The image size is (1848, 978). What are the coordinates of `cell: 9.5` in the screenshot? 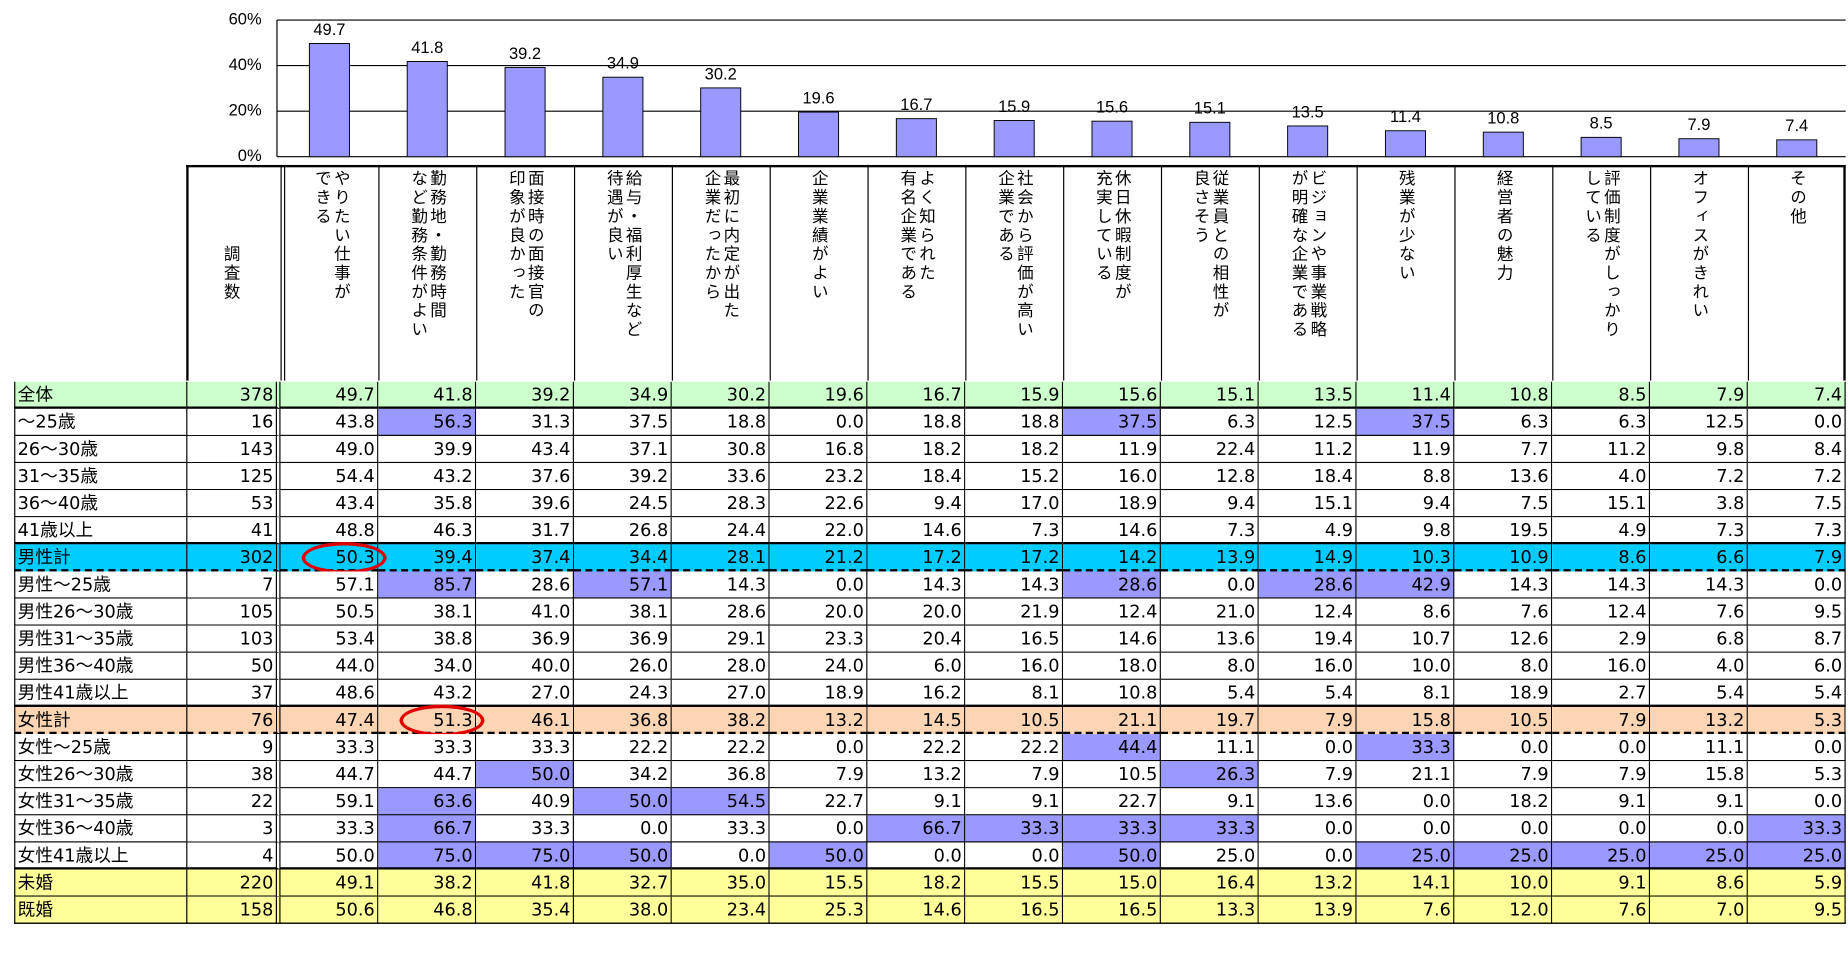 It's located at (1796, 612).